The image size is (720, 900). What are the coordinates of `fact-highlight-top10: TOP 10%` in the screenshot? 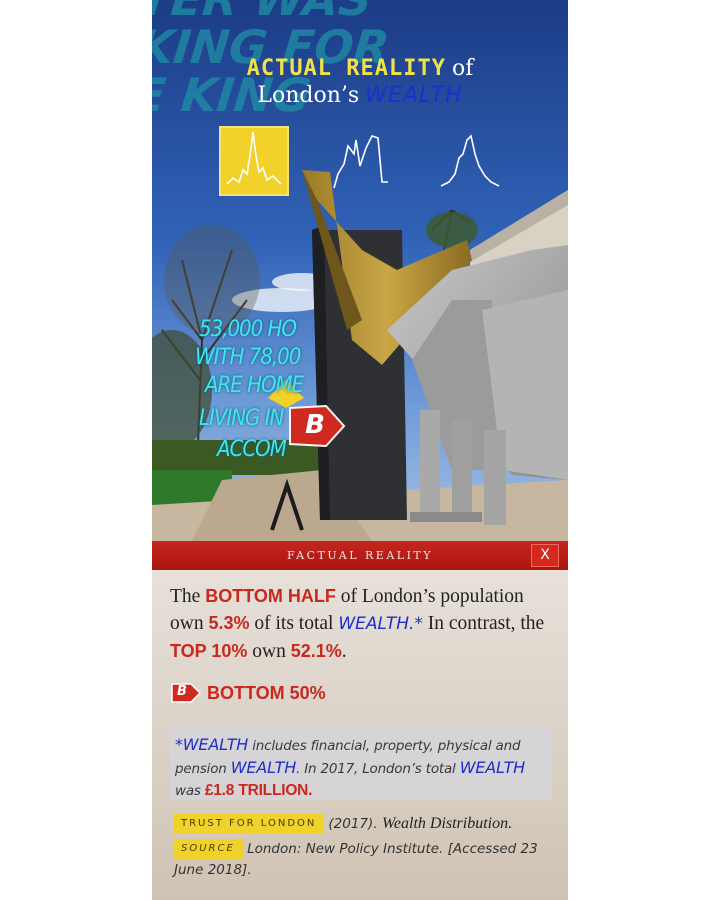 It's located at (209, 651).